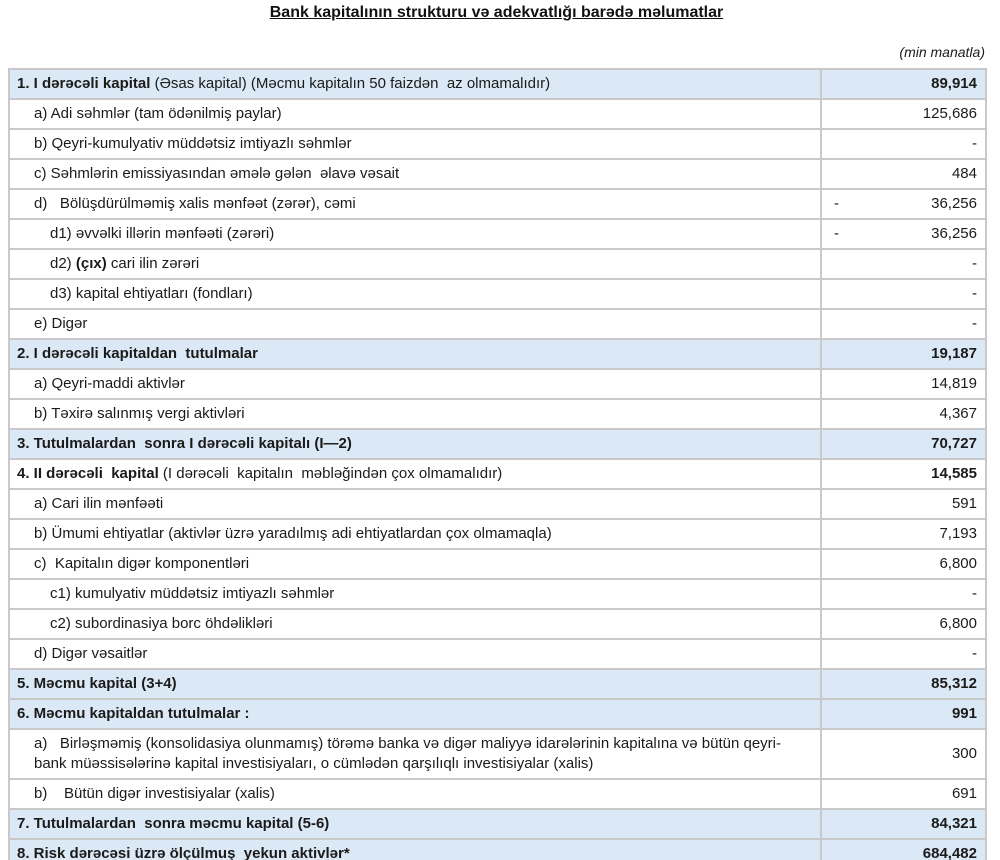  I want to click on row-value: 84,321, so click(903, 824).